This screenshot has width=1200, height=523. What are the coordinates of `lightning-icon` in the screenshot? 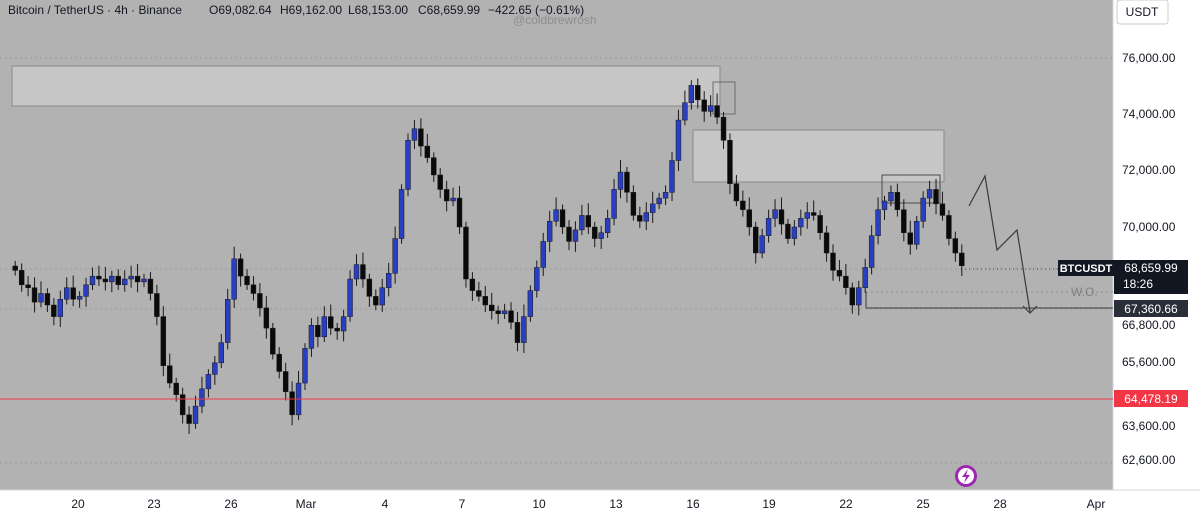 It's located at (966, 476).